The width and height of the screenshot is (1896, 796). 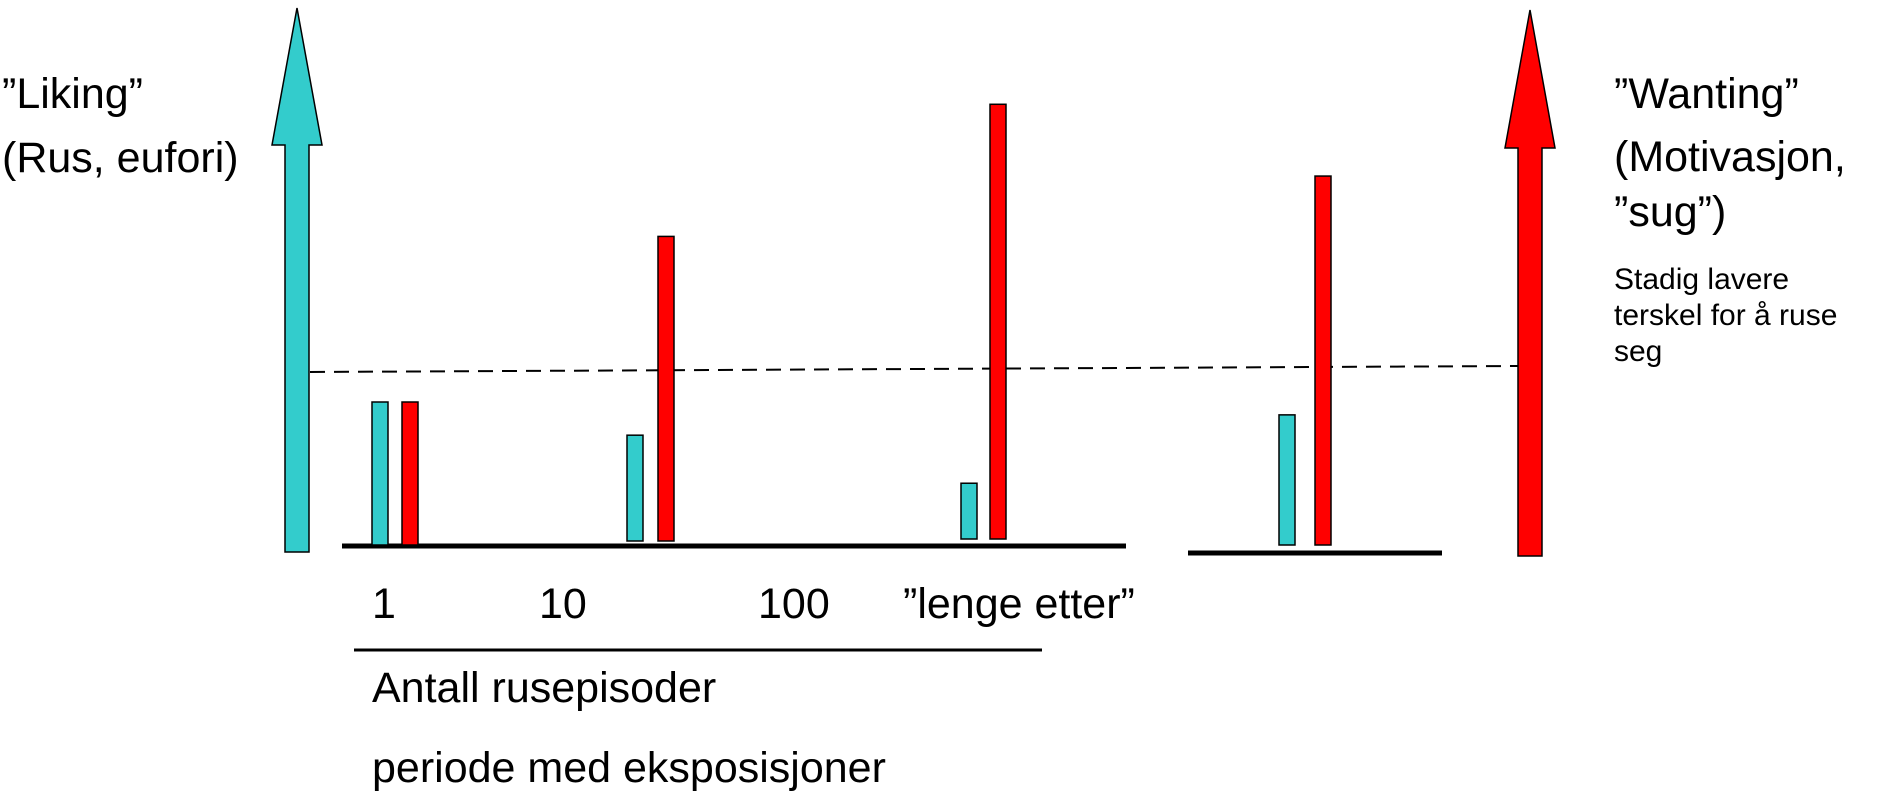 I want to click on x-tick-label: 100, so click(x=794, y=604).